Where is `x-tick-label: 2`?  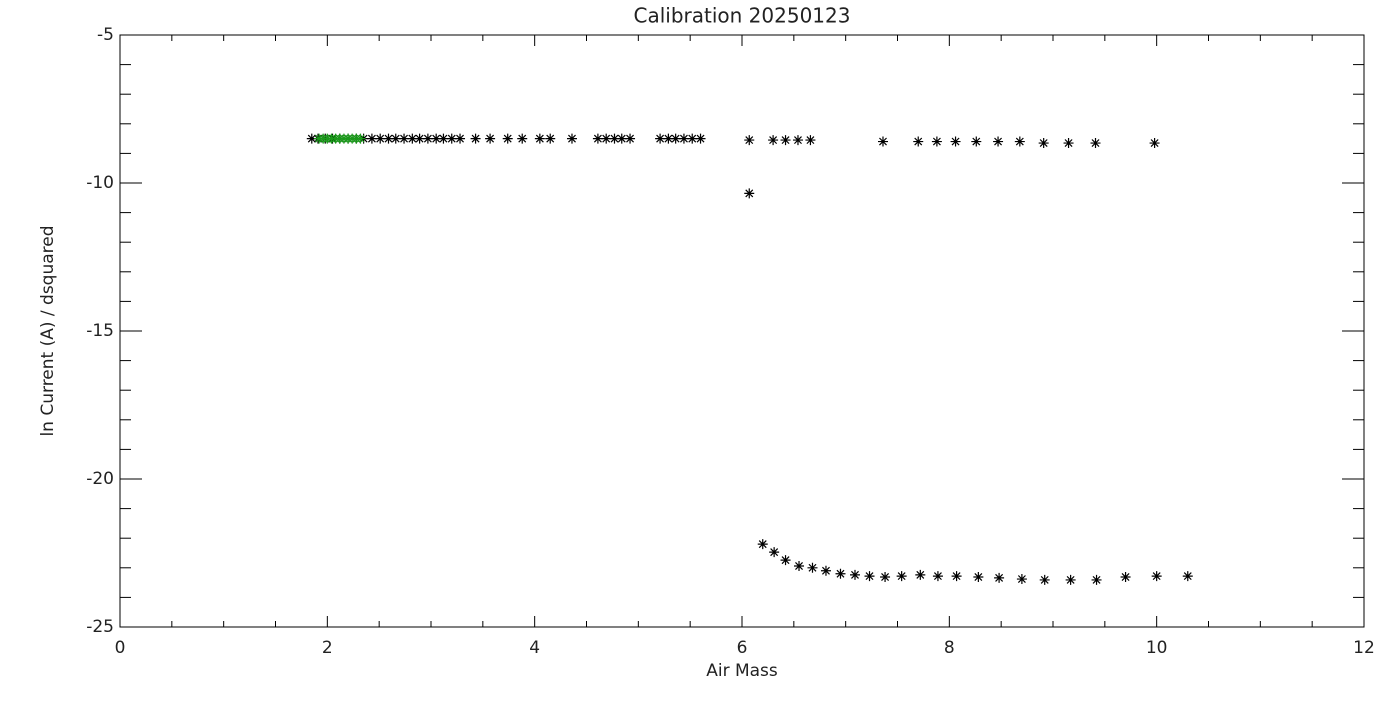
x-tick-label: 2 is located at coordinates (327, 648).